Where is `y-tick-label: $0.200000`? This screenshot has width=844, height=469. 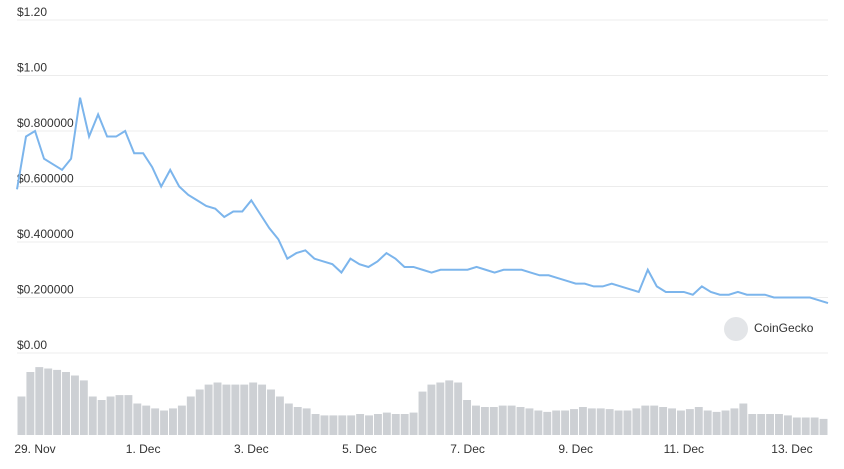 y-tick-label: $0.200000 is located at coordinates (45, 290).